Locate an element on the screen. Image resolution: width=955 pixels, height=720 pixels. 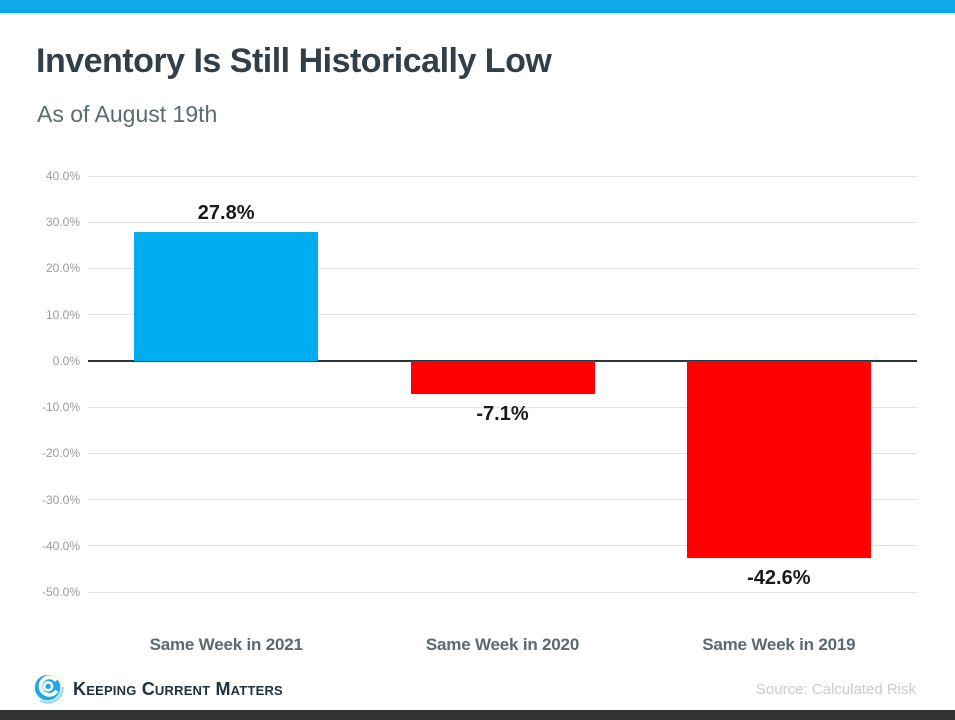
kcm-logo: Keeping Current Matters is located at coordinates (158, 688).